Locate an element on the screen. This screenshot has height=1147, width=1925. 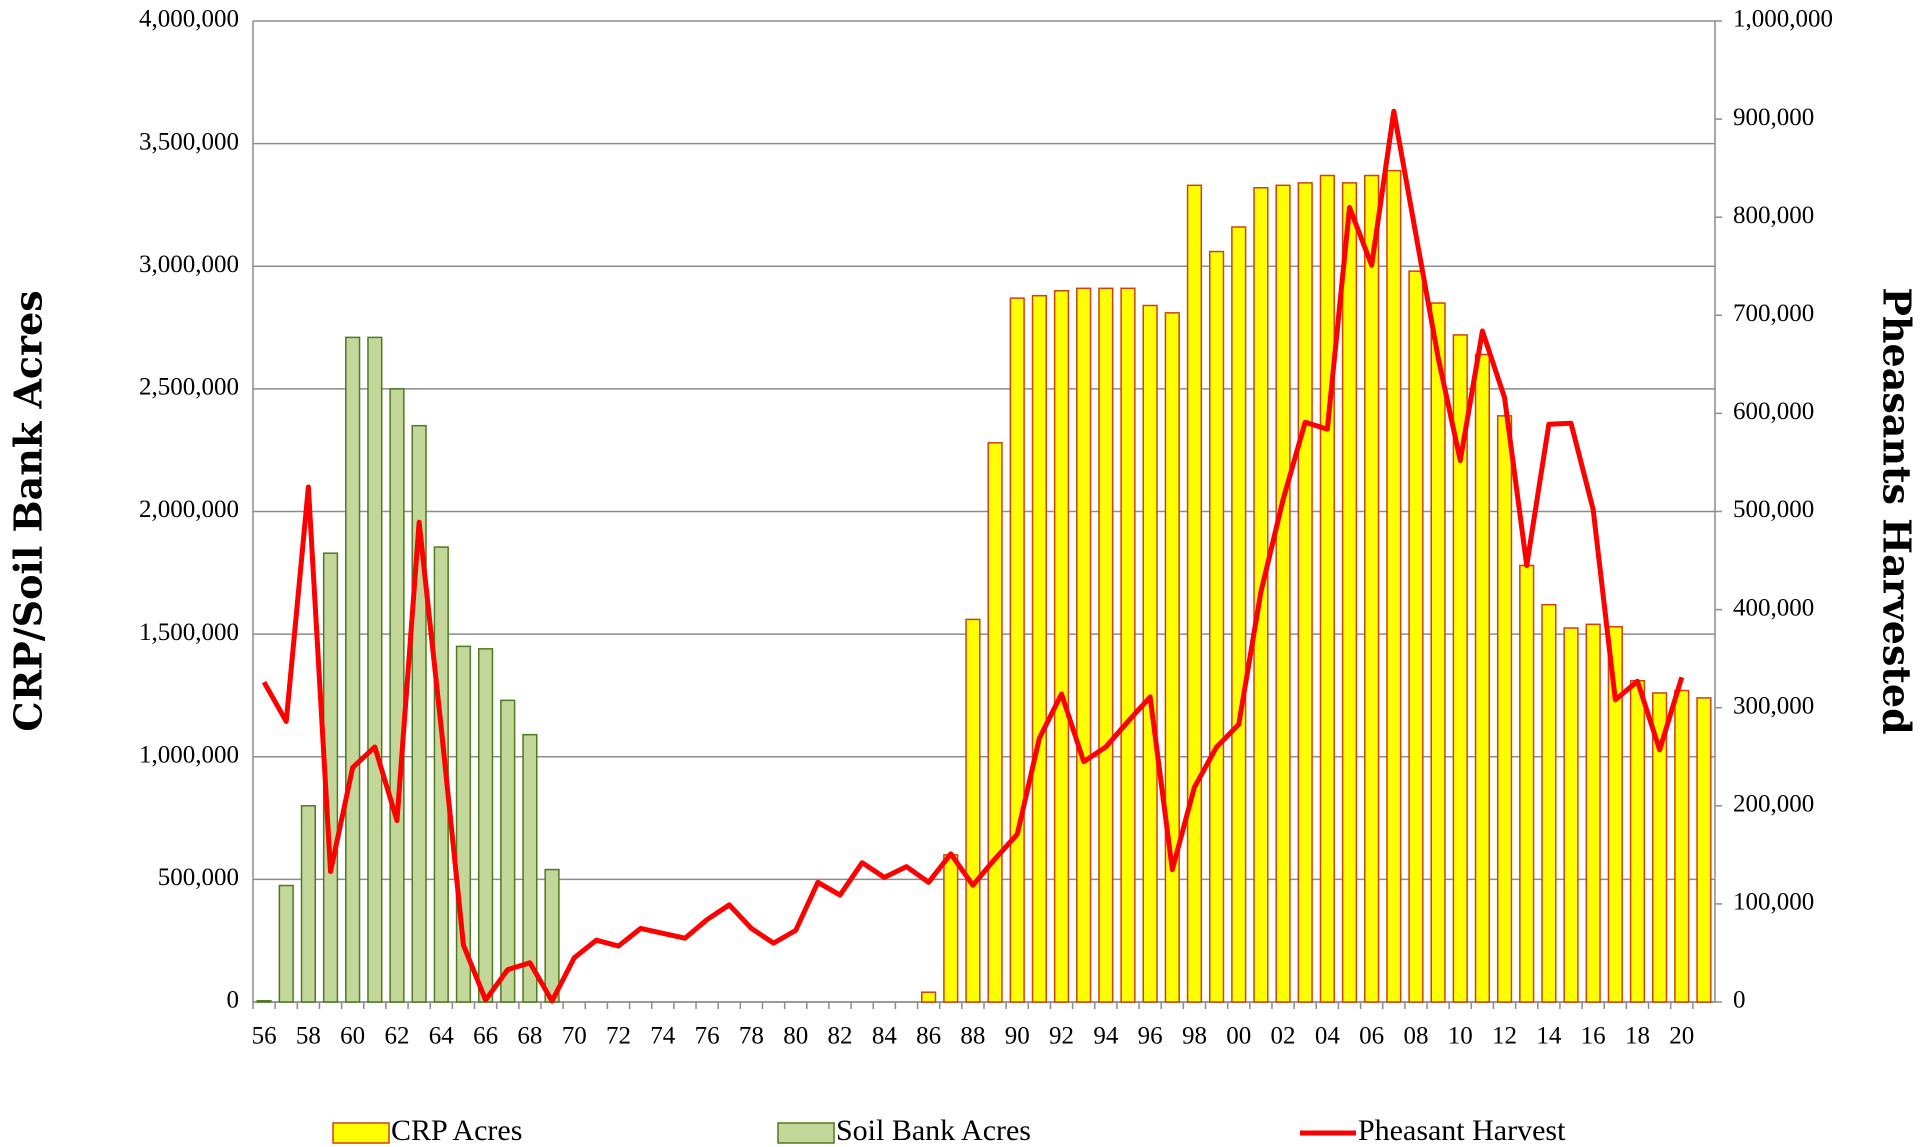
x-tick-label: 08 is located at coordinates (1415, 1036).